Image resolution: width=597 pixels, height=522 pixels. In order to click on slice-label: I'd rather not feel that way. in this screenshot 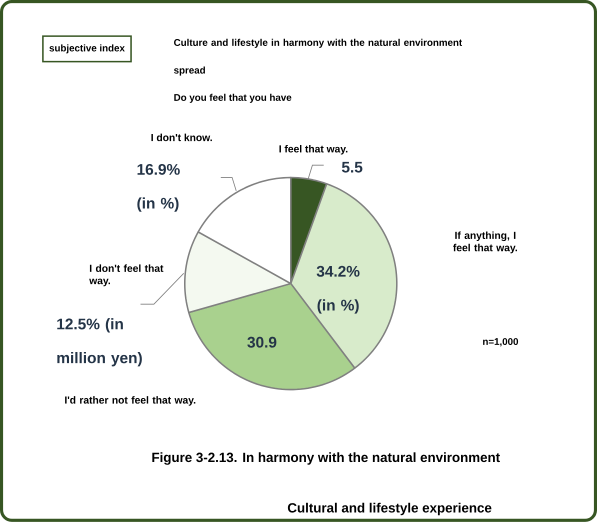, I will do `click(130, 401)`.